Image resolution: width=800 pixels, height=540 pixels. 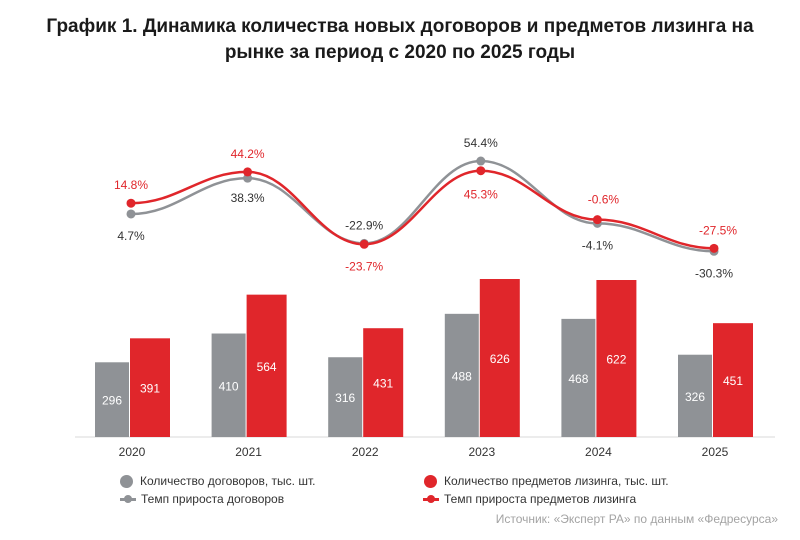 I want to click on line-value-label: 4.7%, so click(x=131, y=236).